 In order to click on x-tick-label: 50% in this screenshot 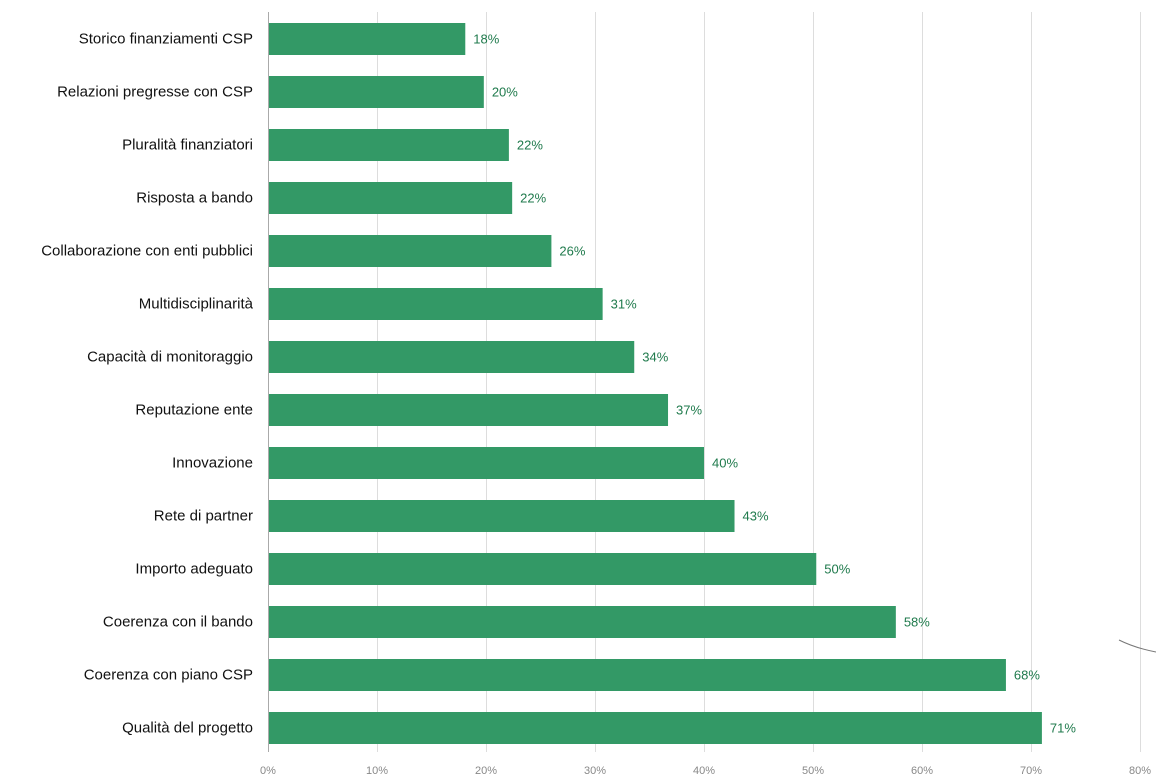, I will do `click(813, 771)`.